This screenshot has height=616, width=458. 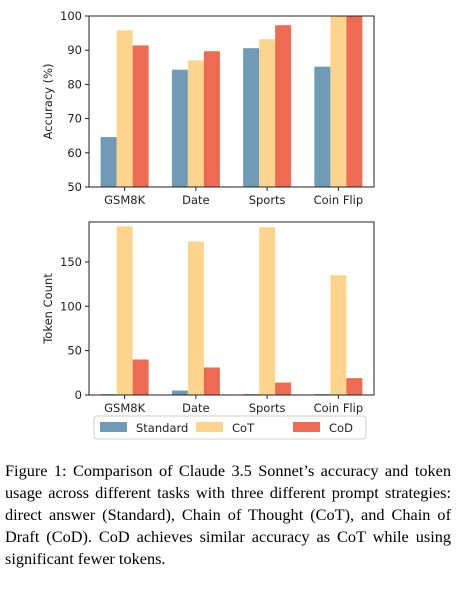 What do you see at coordinates (108, 162) in the screenshot?
I see `bar-standard-gsm8k` at bounding box center [108, 162].